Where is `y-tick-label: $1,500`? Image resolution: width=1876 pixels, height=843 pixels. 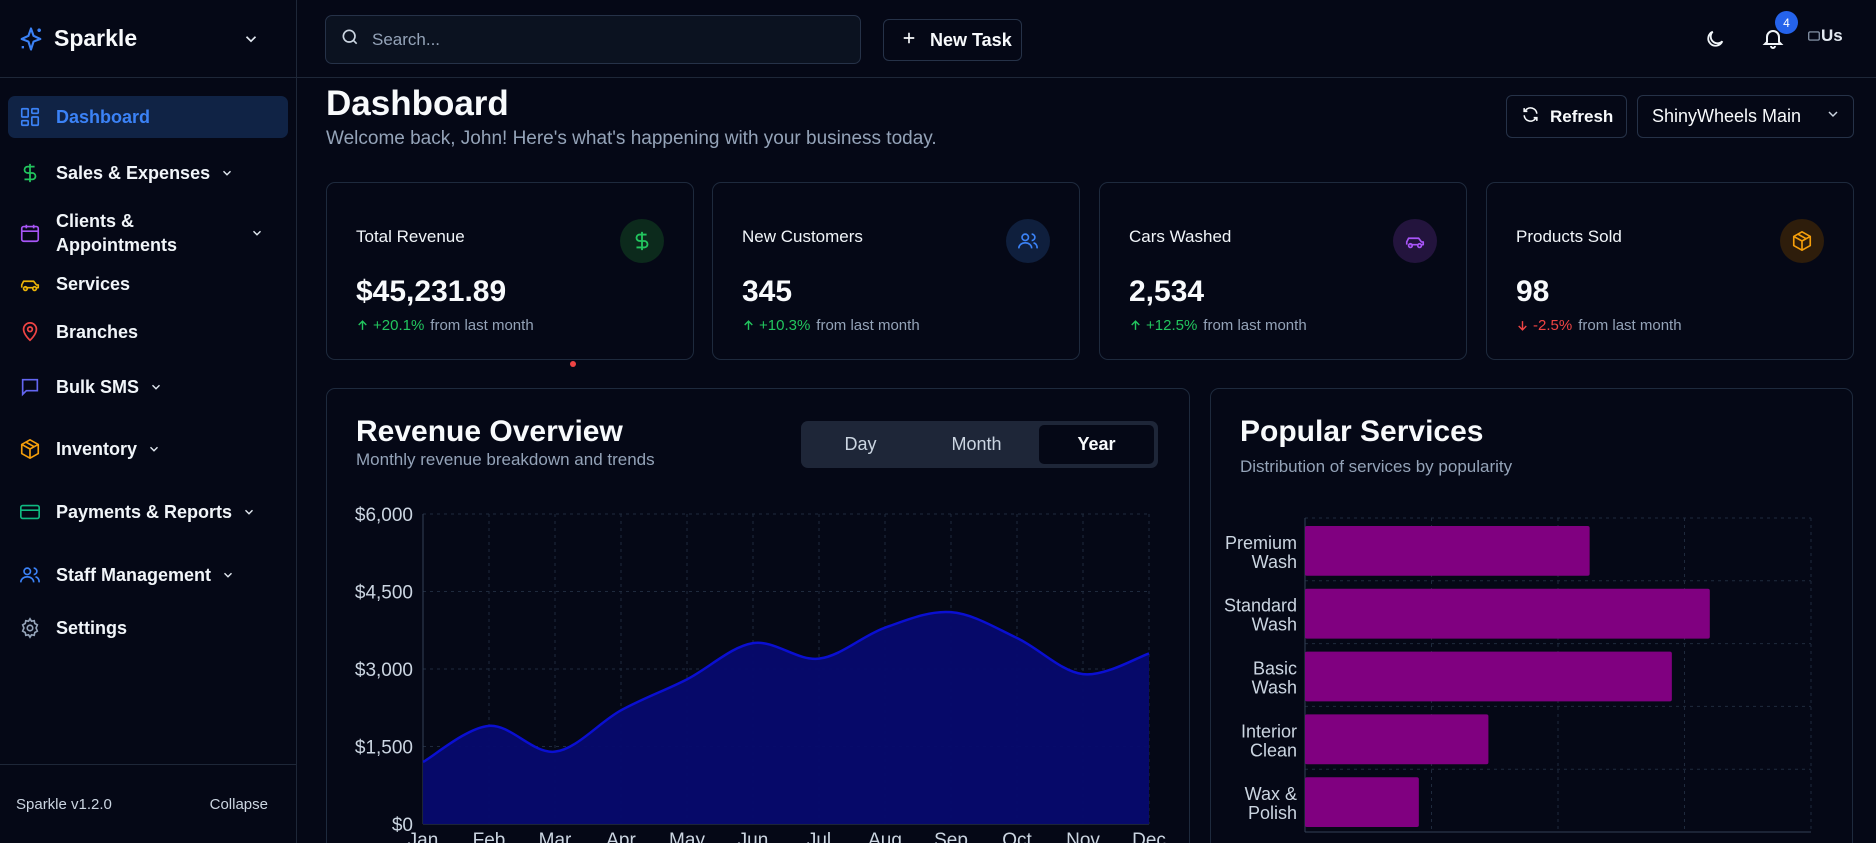
y-tick-label: $1,500 is located at coordinates (384, 748).